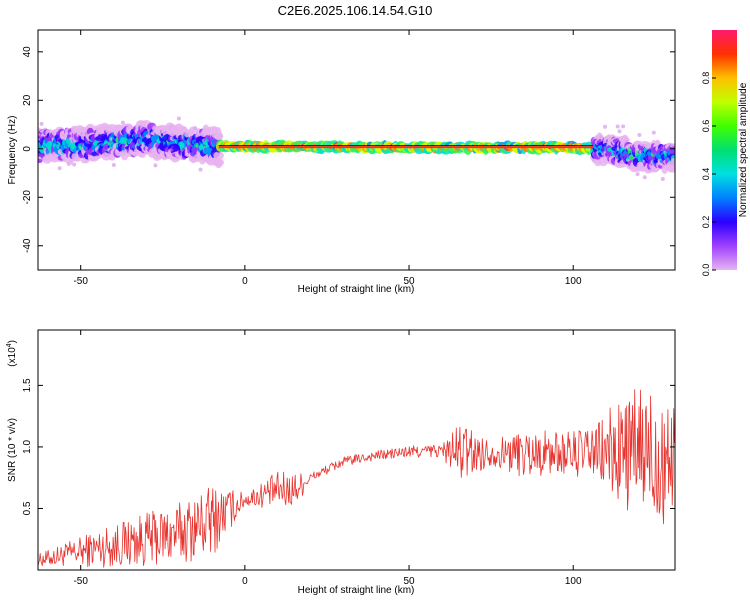 This screenshot has width=750, height=600. Describe the element at coordinates (356, 289) in the screenshot. I see `spectrogram-x-axis-label: Height of straight line (km)` at that location.